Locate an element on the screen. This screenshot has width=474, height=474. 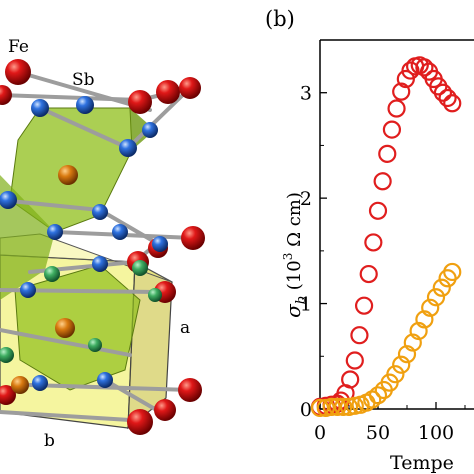
y-axis-units-prefix: (10 is located at coordinates (294, 278).